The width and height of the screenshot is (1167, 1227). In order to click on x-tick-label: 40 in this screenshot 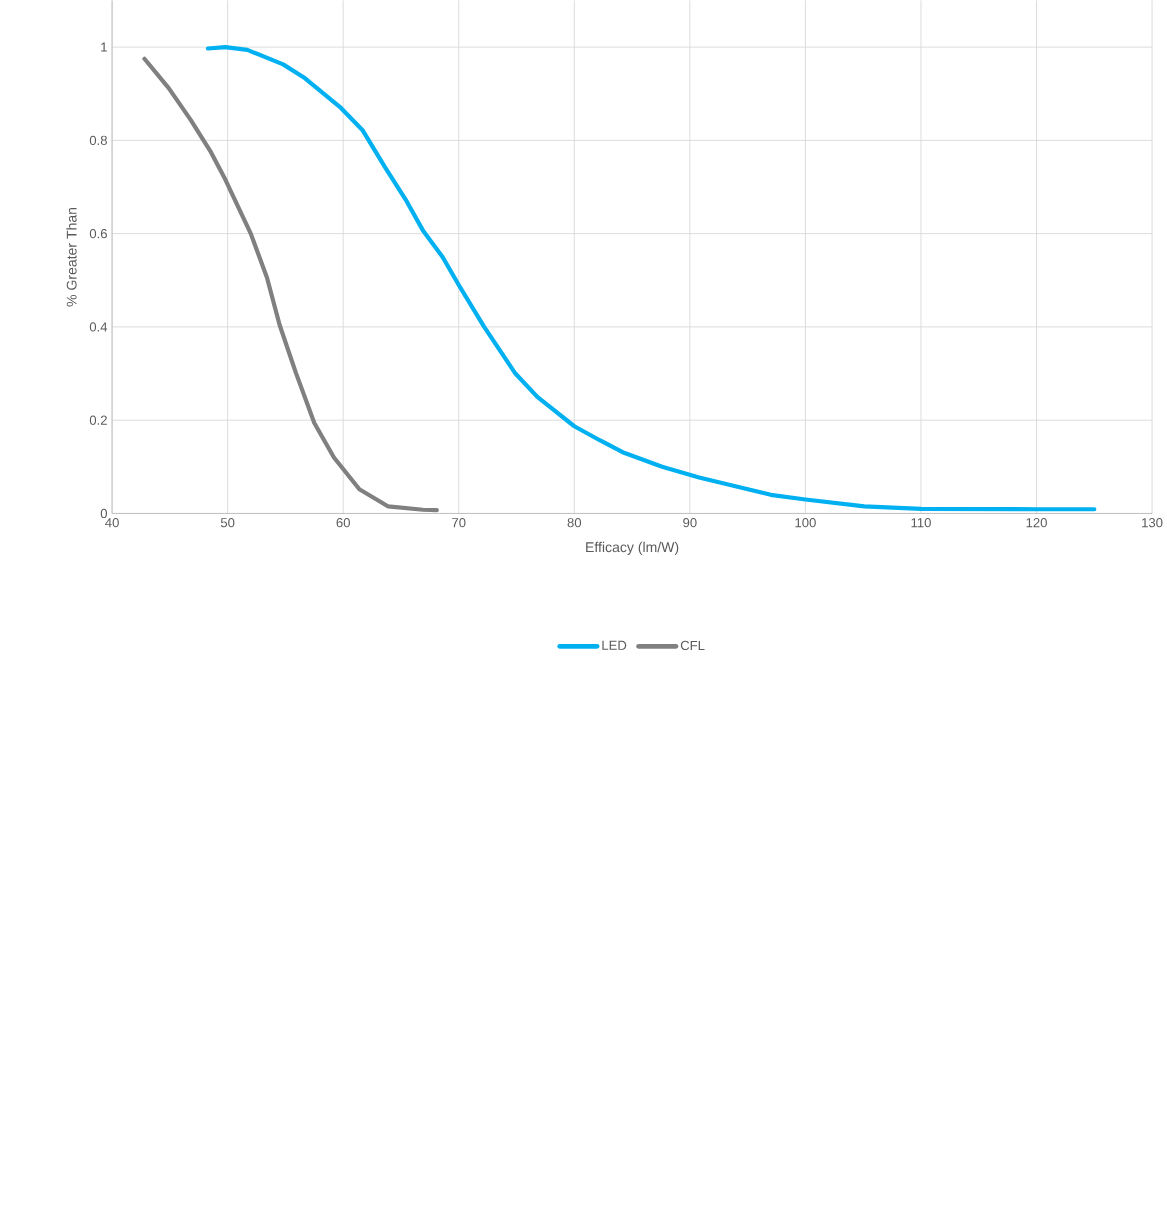, I will do `click(111, 523)`.